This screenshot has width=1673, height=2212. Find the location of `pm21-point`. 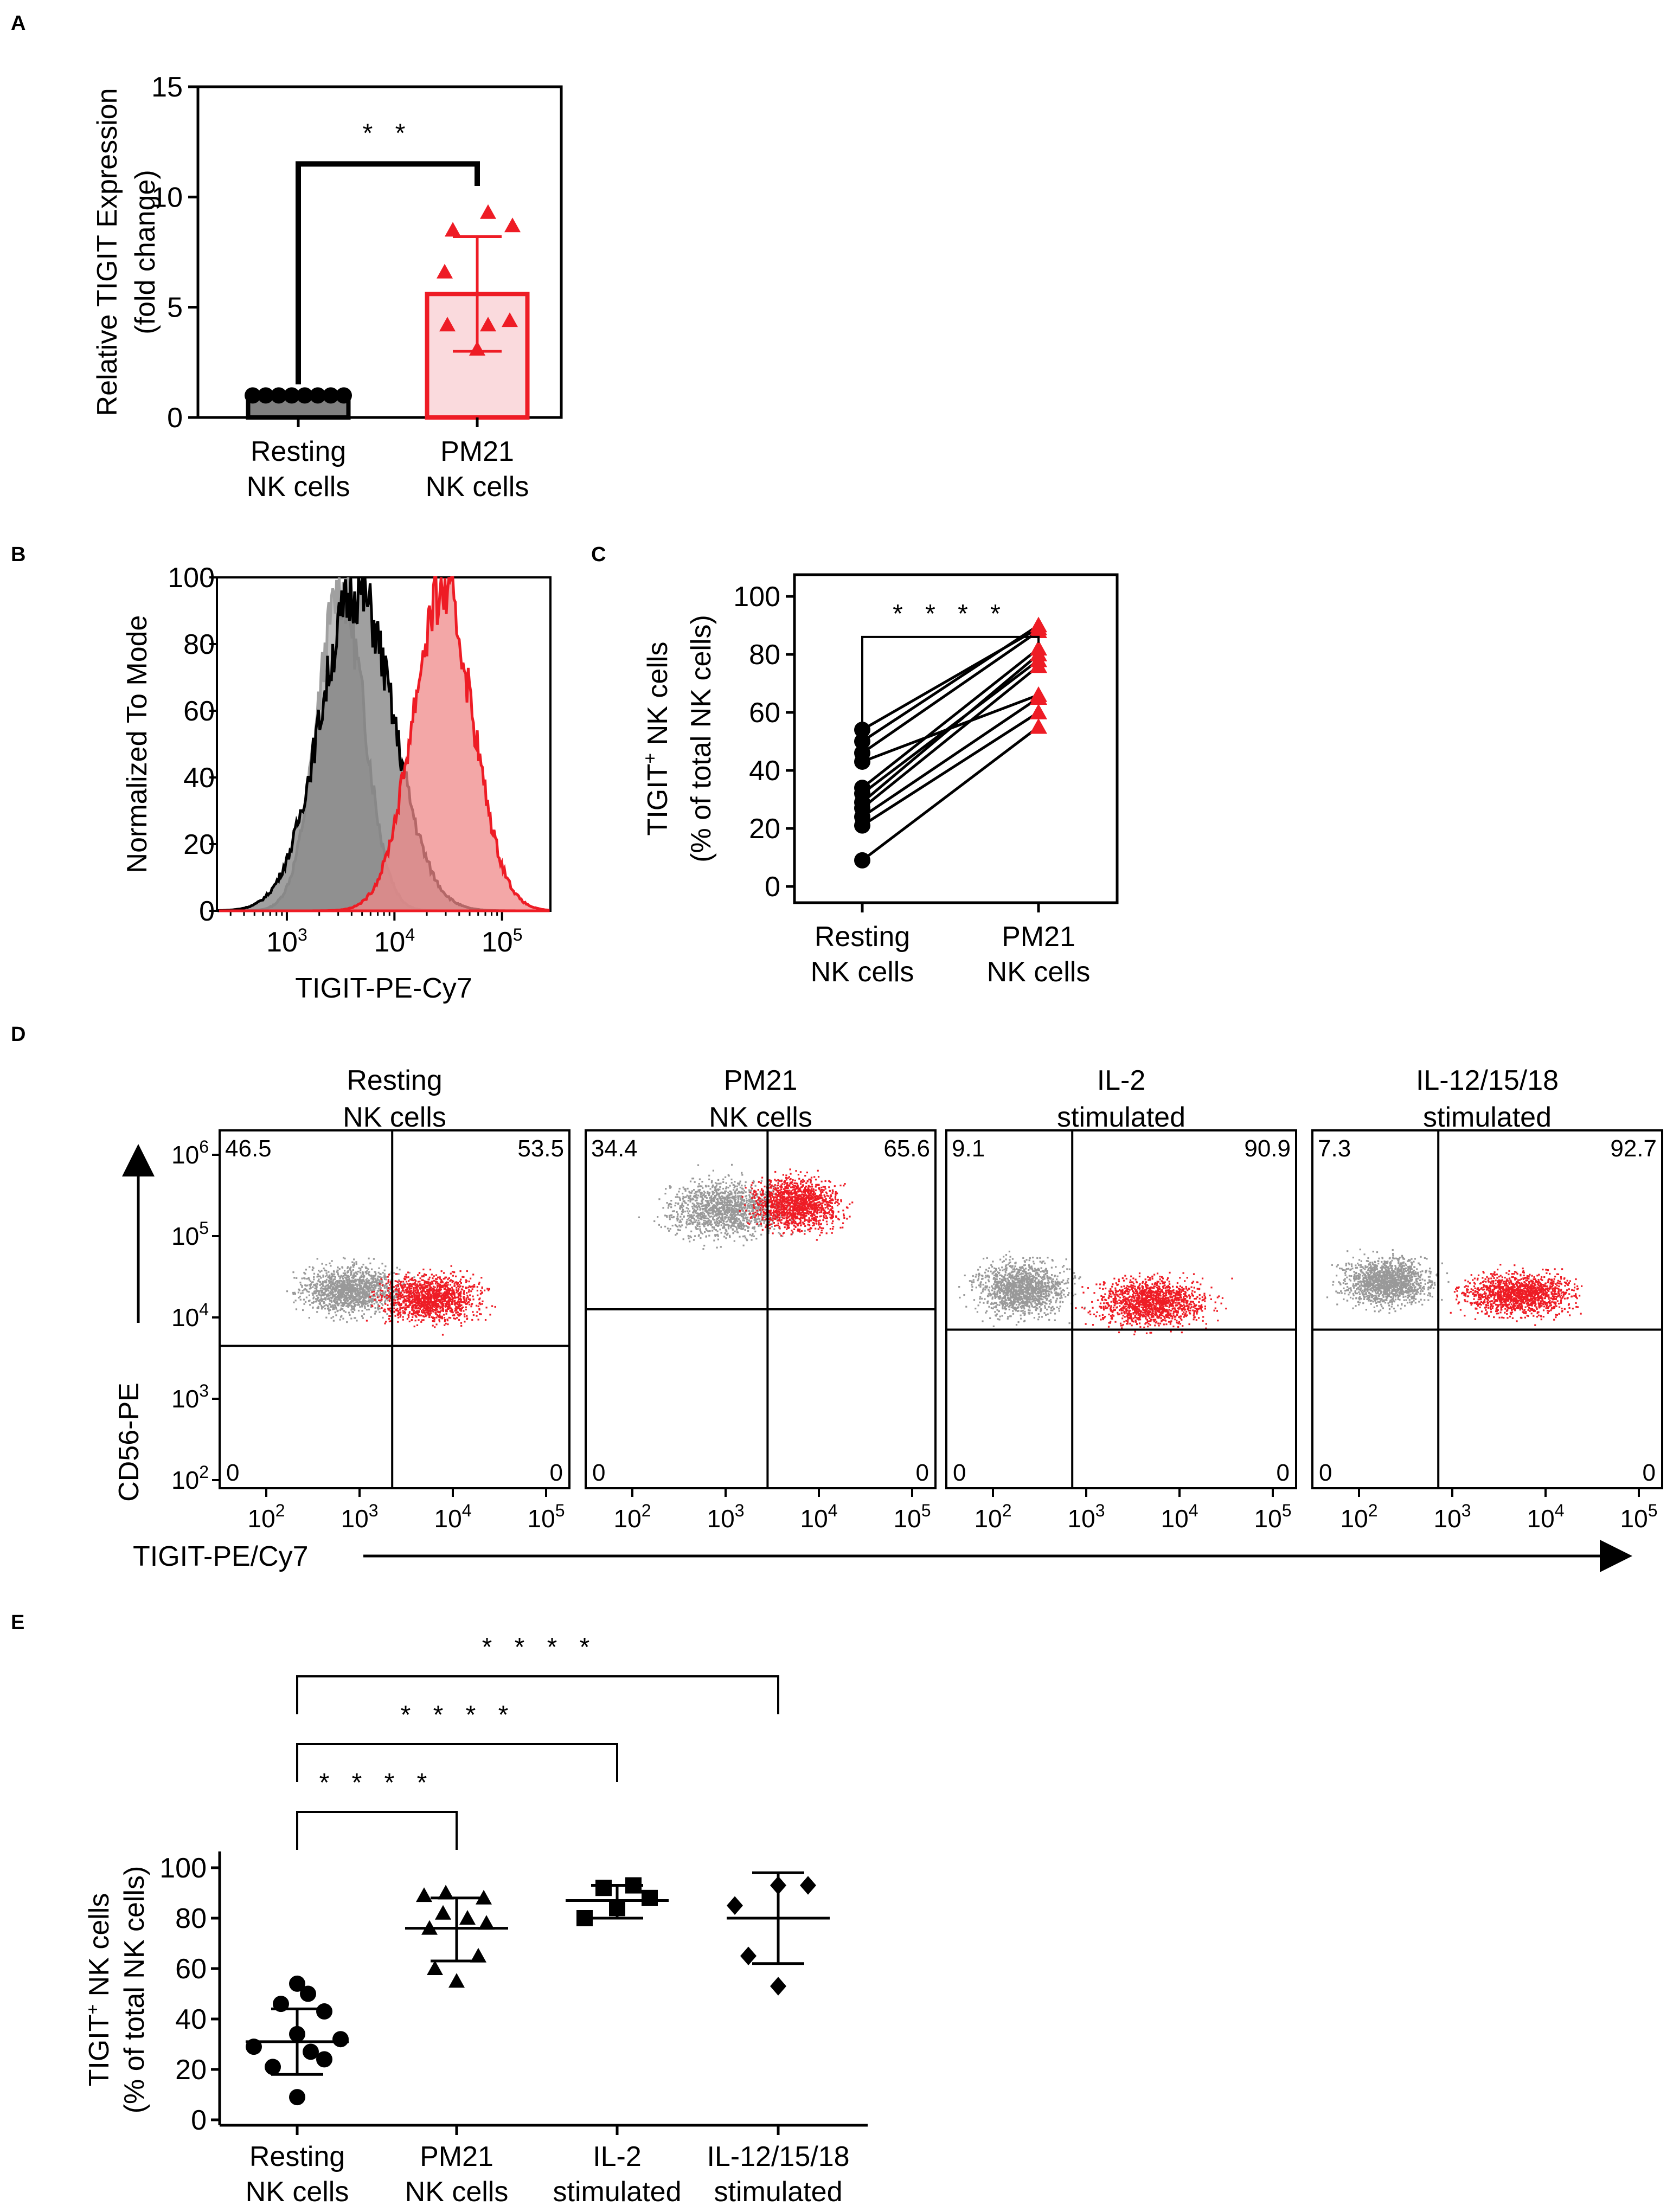

pm21-point is located at coordinates (1038, 659).